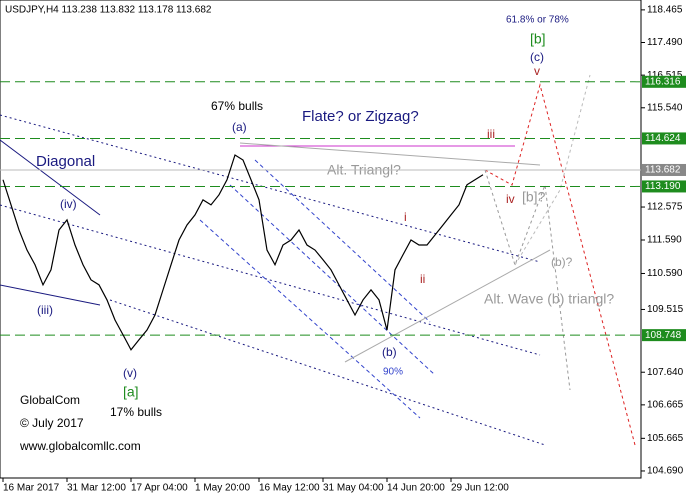 This screenshot has height=501, width=687. What do you see at coordinates (389, 352) in the screenshot?
I see `annotation: (b)` at bounding box center [389, 352].